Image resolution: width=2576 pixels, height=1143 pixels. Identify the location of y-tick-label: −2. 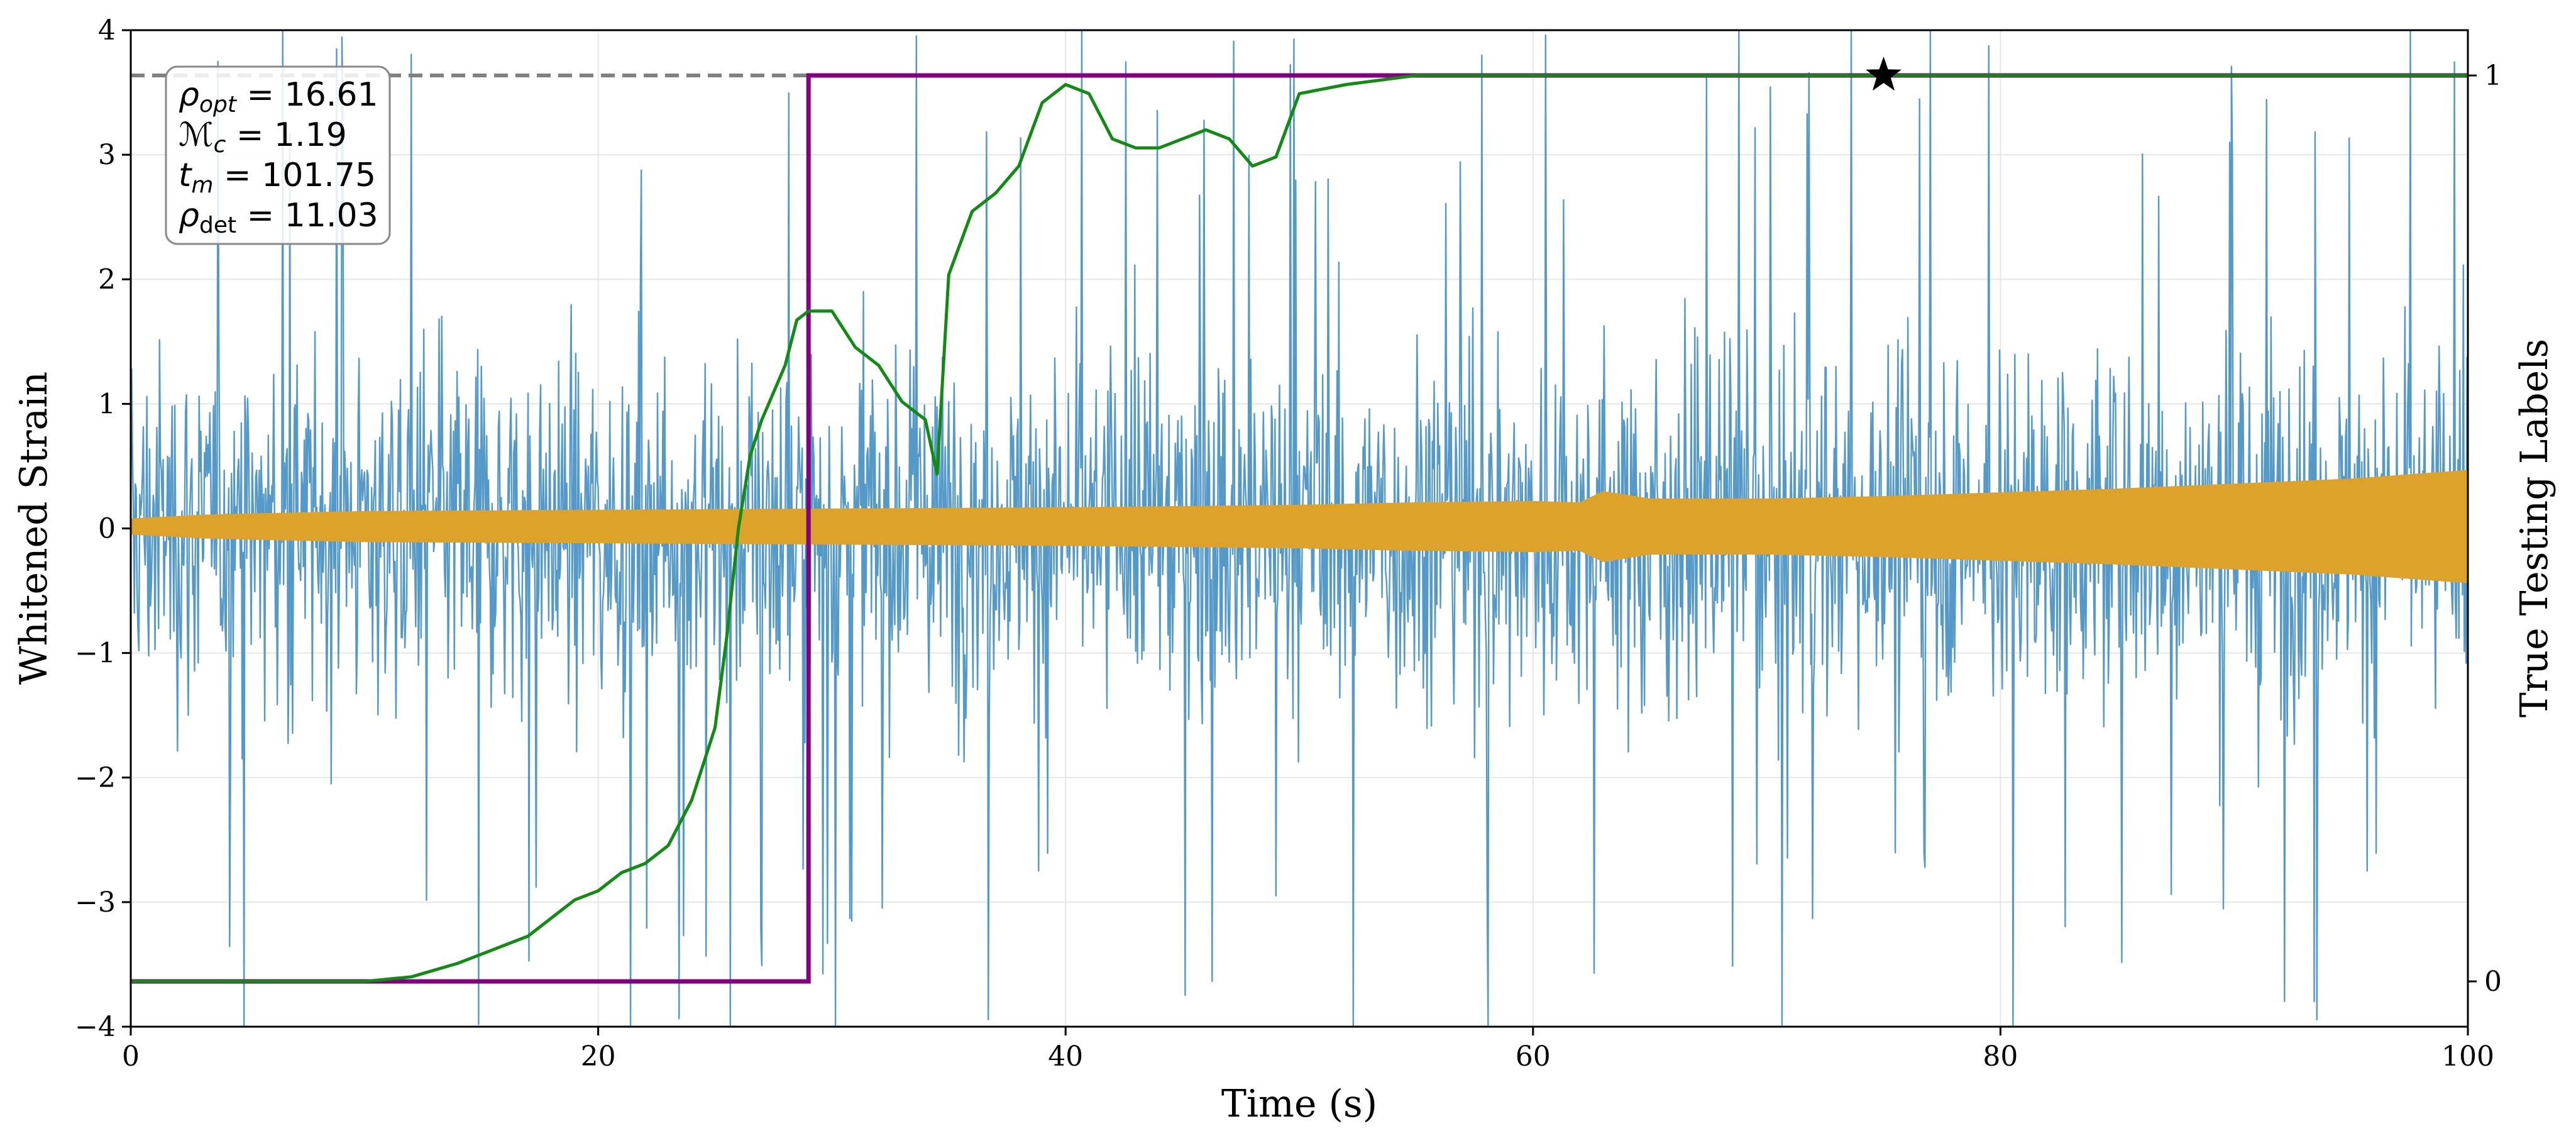
(95, 778).